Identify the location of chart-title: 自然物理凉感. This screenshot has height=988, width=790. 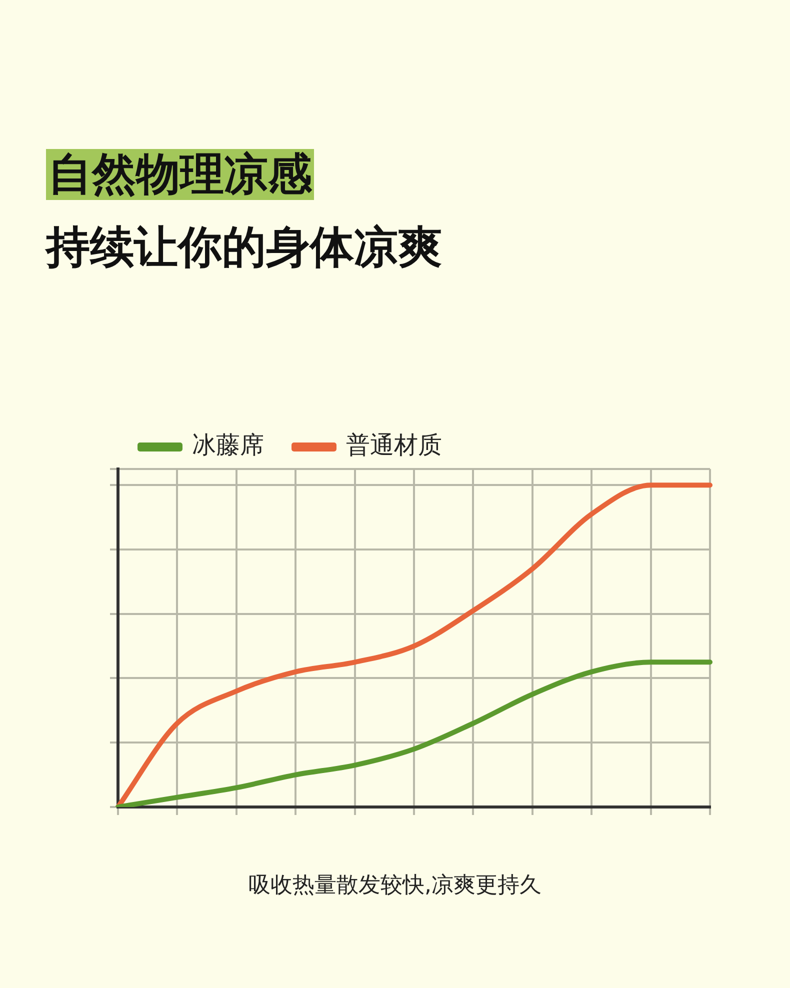
(180, 174).